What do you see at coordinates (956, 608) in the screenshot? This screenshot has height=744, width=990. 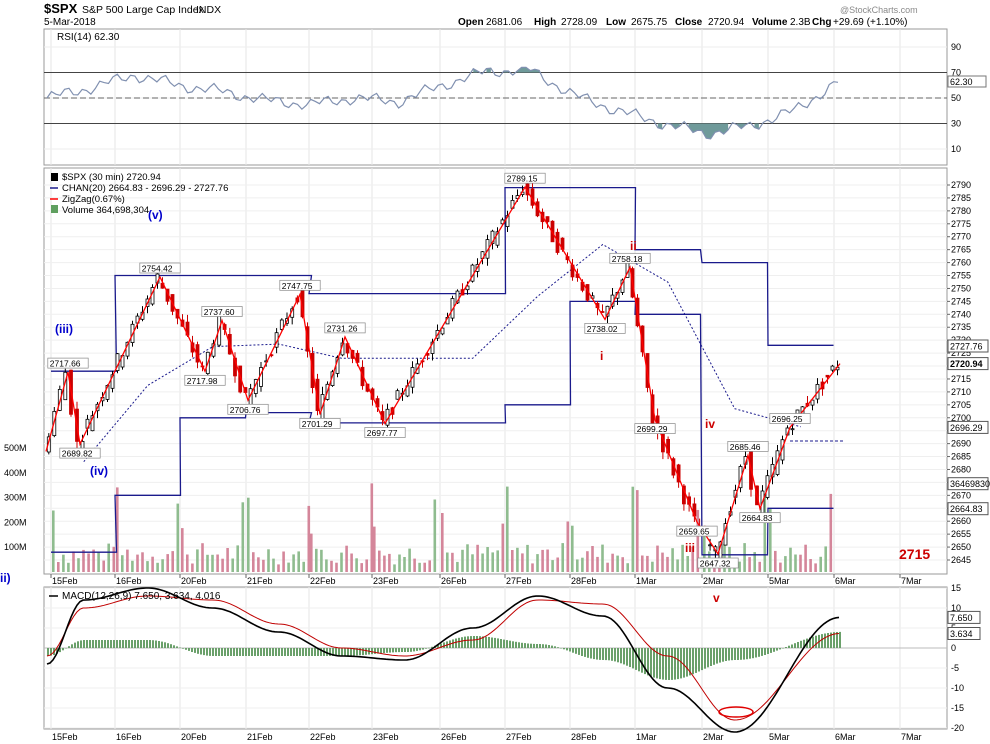 I see `macd-tick-10: 10` at bounding box center [956, 608].